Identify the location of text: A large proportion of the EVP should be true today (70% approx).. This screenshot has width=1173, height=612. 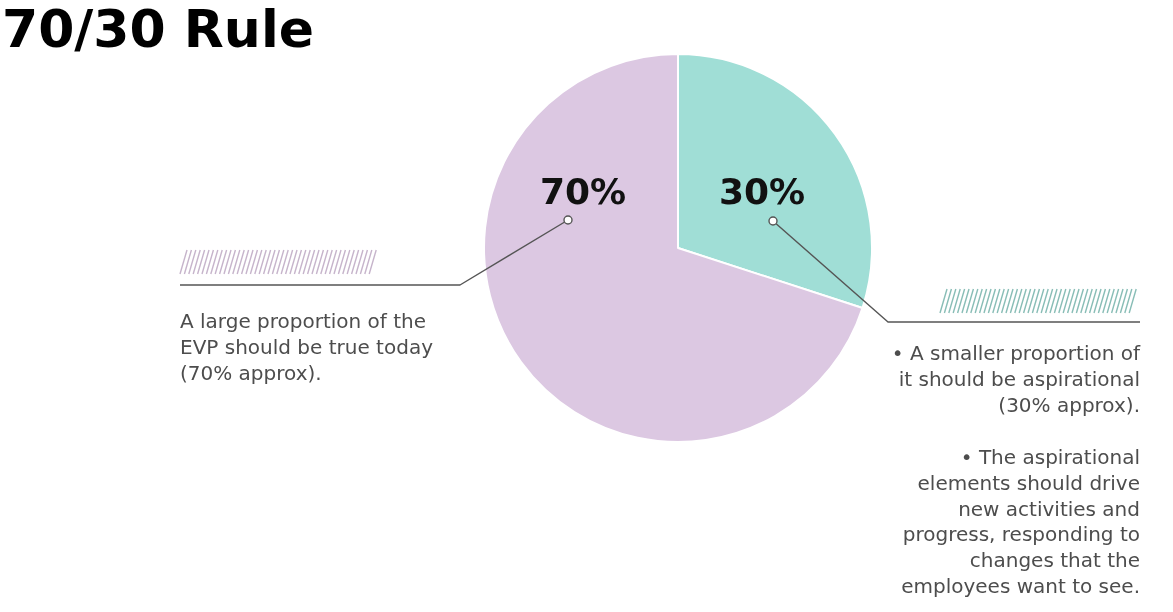
(307, 348).